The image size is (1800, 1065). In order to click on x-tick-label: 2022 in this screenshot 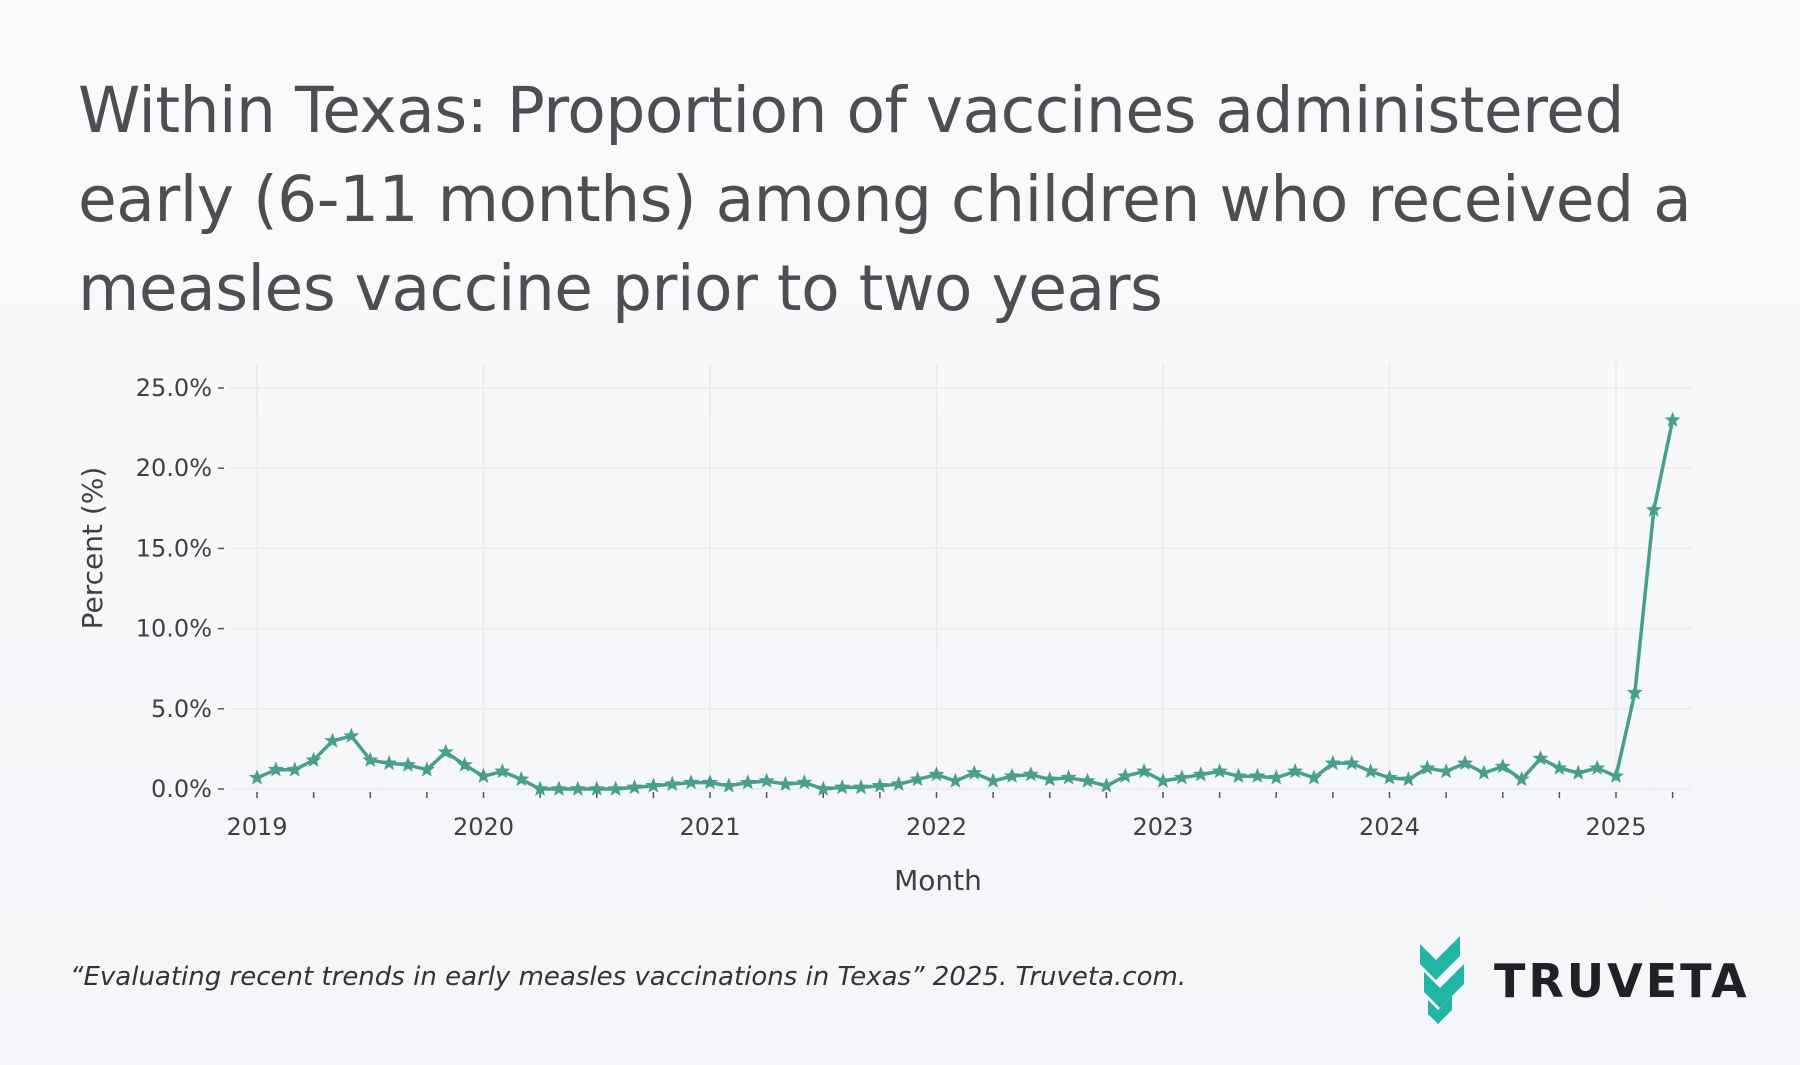, I will do `click(936, 827)`.